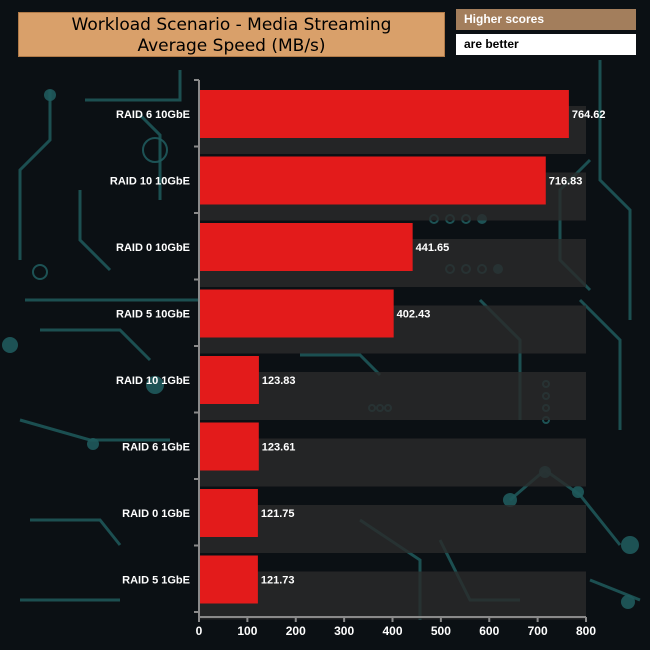  What do you see at coordinates (231, 25) in the screenshot?
I see `chart-title-line1: Workload Scenario - Media Streaming` at bounding box center [231, 25].